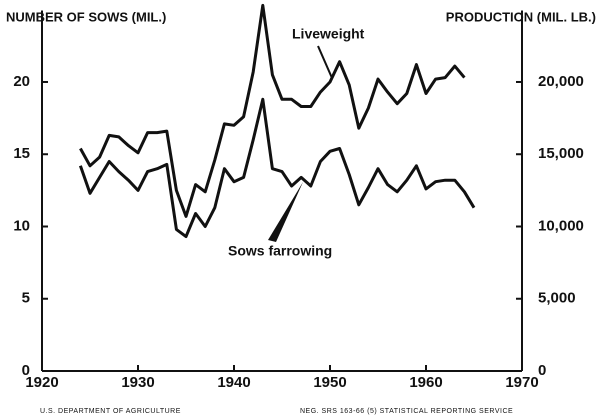 The height and width of the screenshot is (419, 601). I want to click on y2-tick-label: 0, so click(542, 370).